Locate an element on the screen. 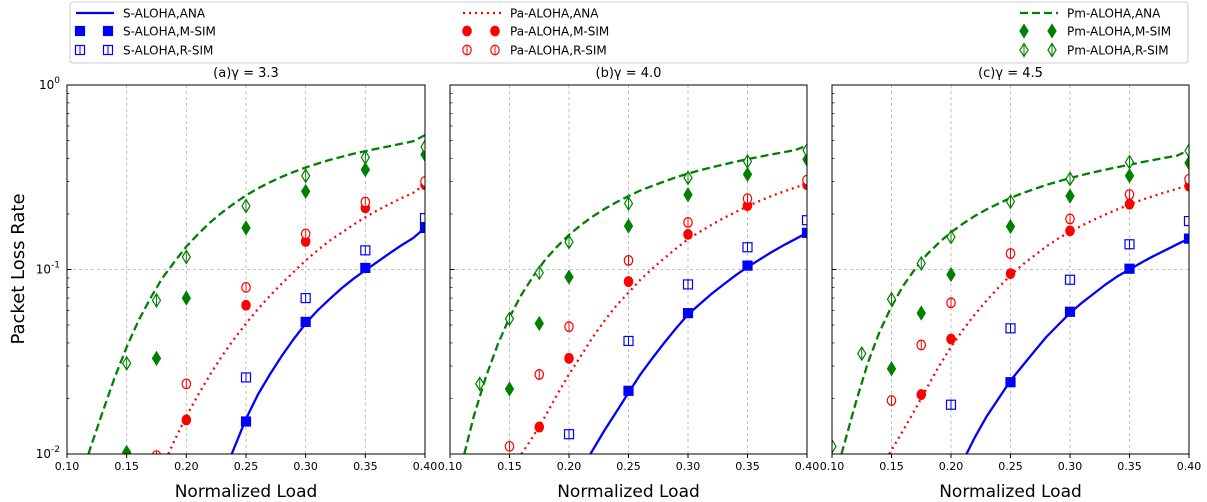 The image size is (1207, 502). legend-label-s-aloha-r-sim: S-ALOHA,R-SIM is located at coordinates (168, 51).